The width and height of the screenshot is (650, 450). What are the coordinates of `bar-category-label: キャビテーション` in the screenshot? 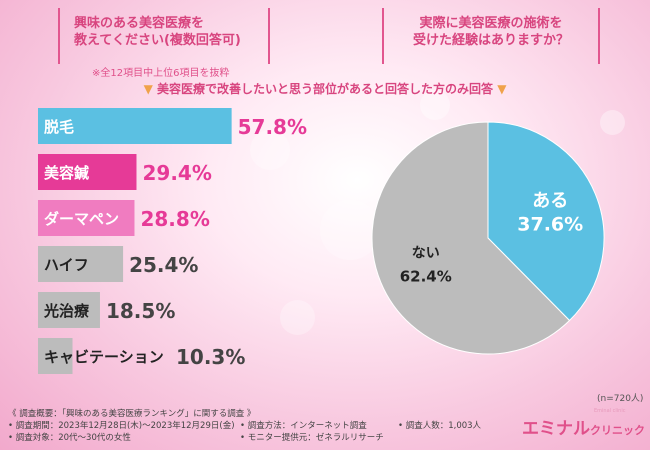 It's located at (104, 357).